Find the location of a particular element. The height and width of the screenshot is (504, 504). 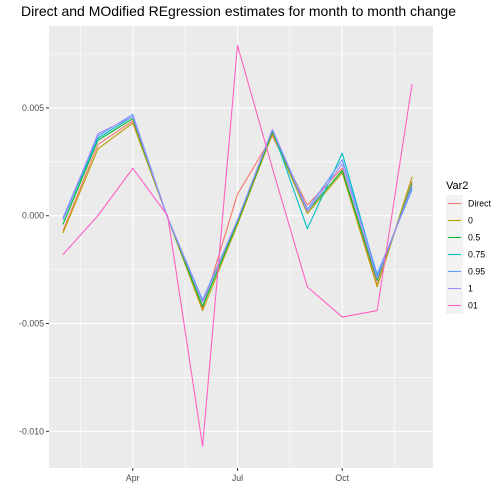

legend-title: Var2 is located at coordinates (457, 186).